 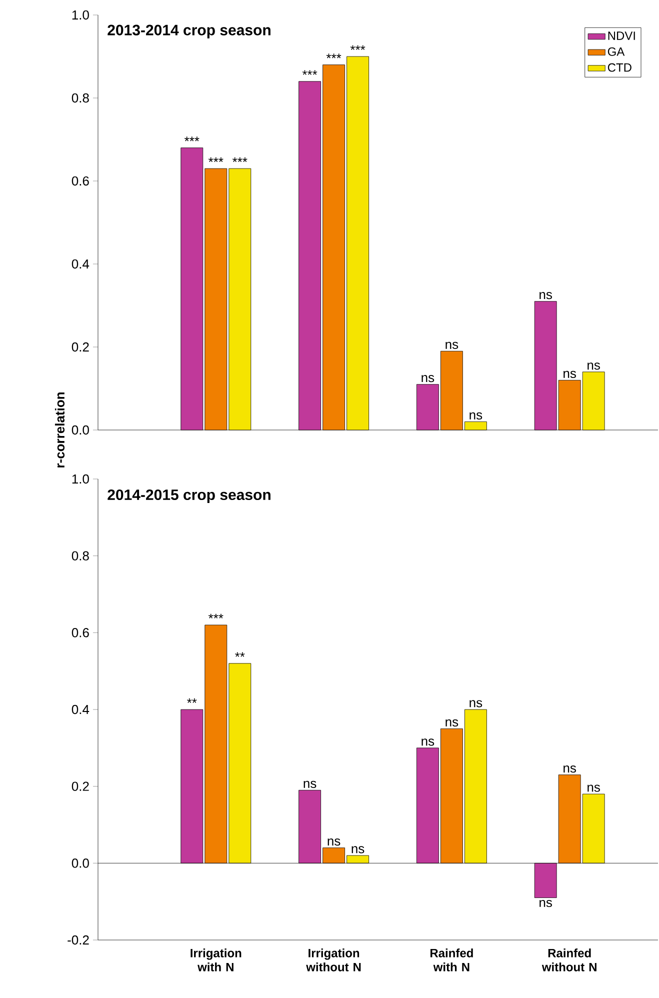 What do you see at coordinates (569, 960) in the screenshot?
I see `x-tick-label: Rainfed without N` at bounding box center [569, 960].